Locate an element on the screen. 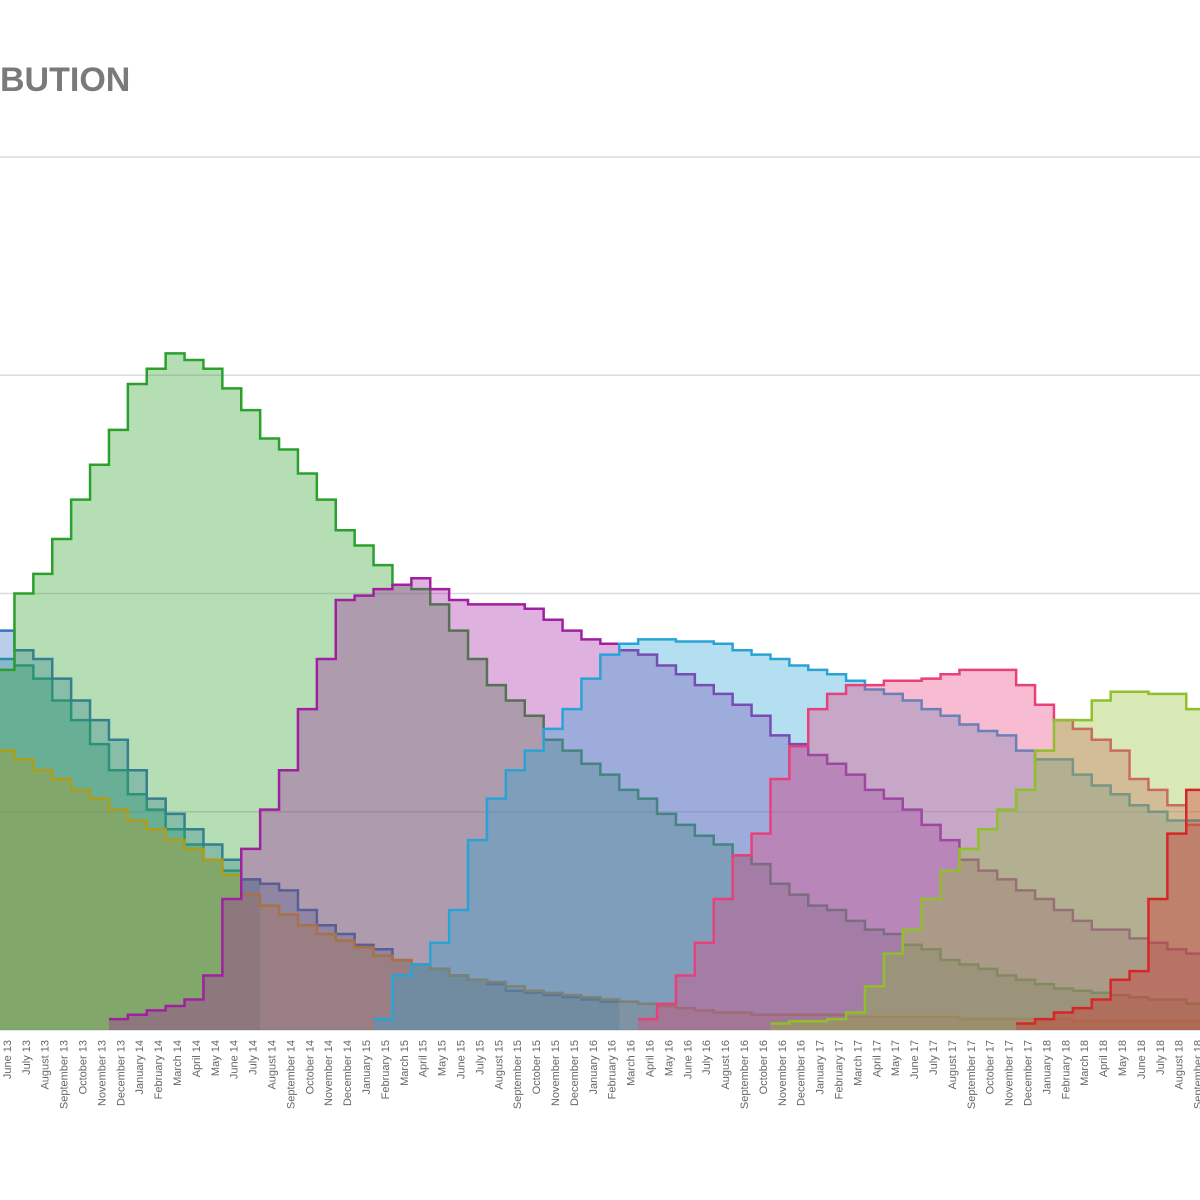  x-tick-label: August 17 is located at coordinates (953, 1065).